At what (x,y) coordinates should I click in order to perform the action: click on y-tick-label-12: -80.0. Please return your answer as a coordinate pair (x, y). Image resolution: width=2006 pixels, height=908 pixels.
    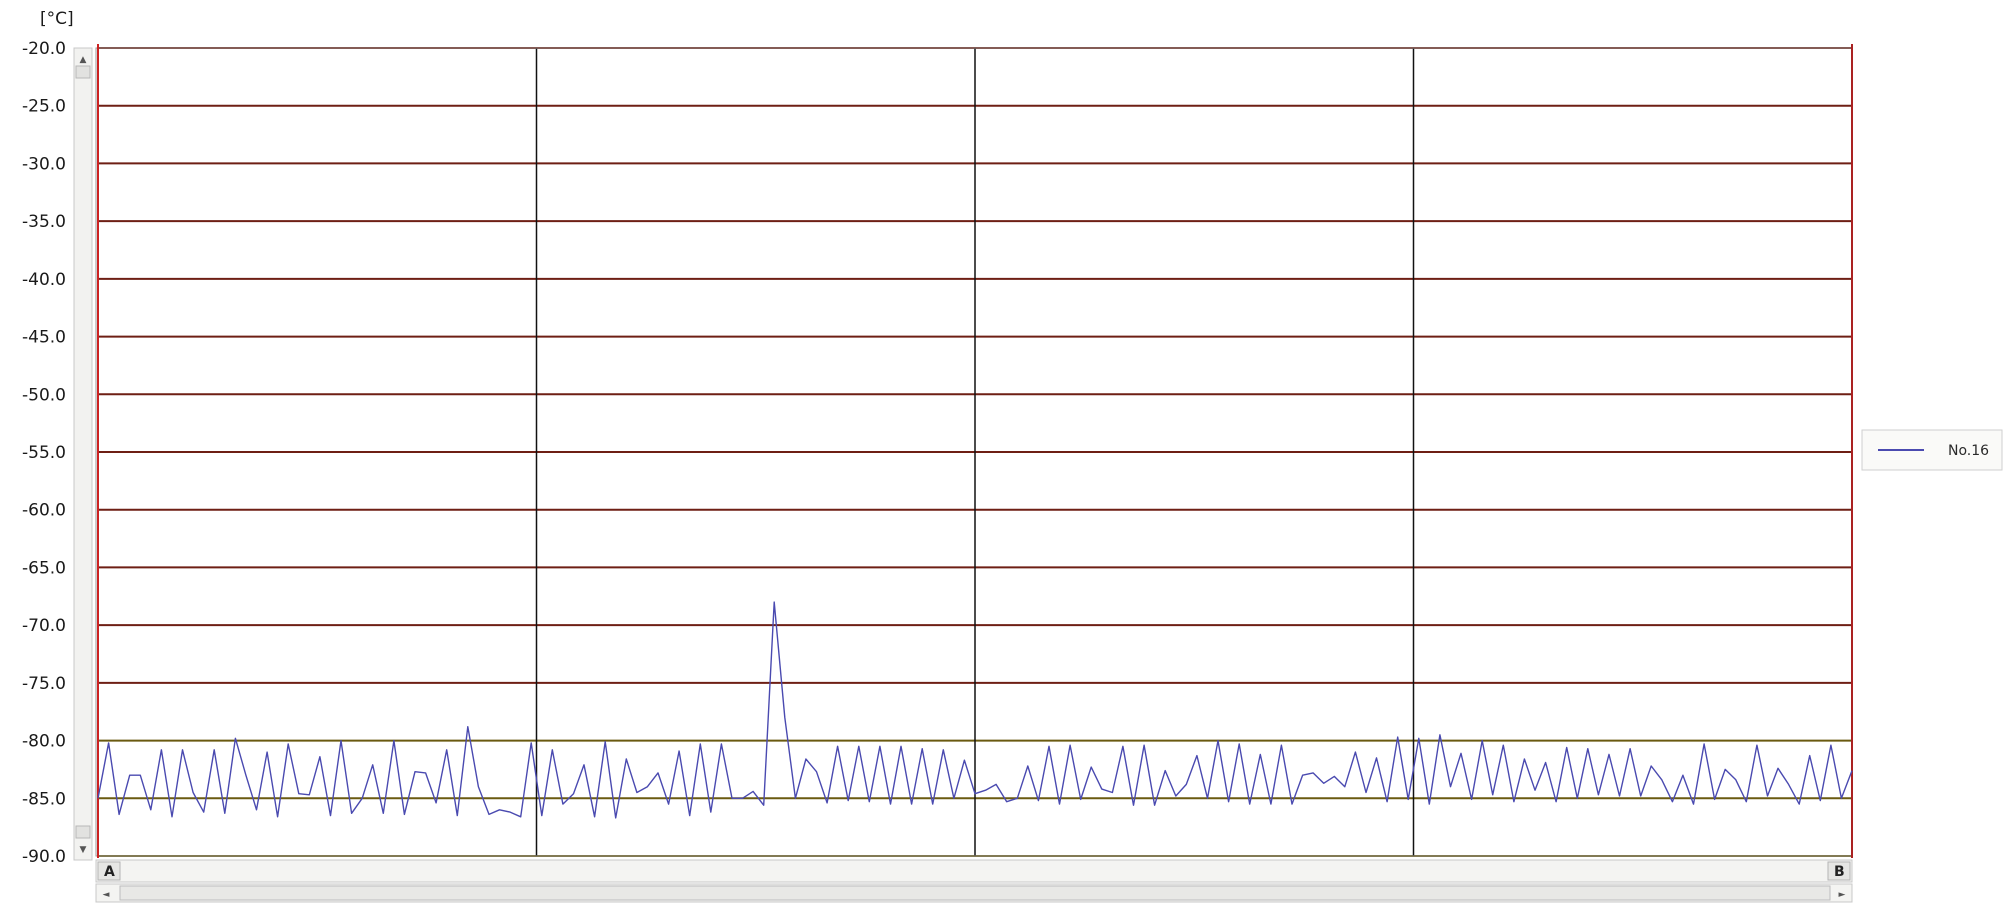
    Looking at the image, I should click on (44, 742).